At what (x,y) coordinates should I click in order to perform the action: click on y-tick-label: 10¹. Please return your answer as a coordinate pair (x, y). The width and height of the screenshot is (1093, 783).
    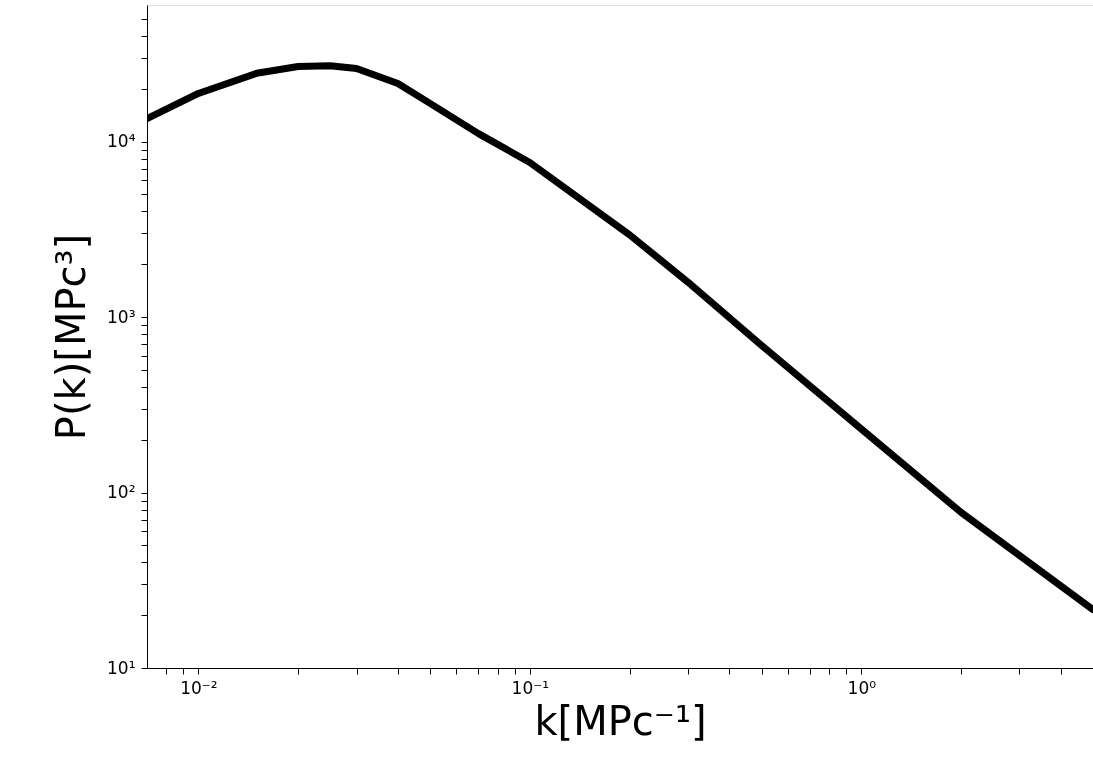
    Looking at the image, I should click on (121, 667).